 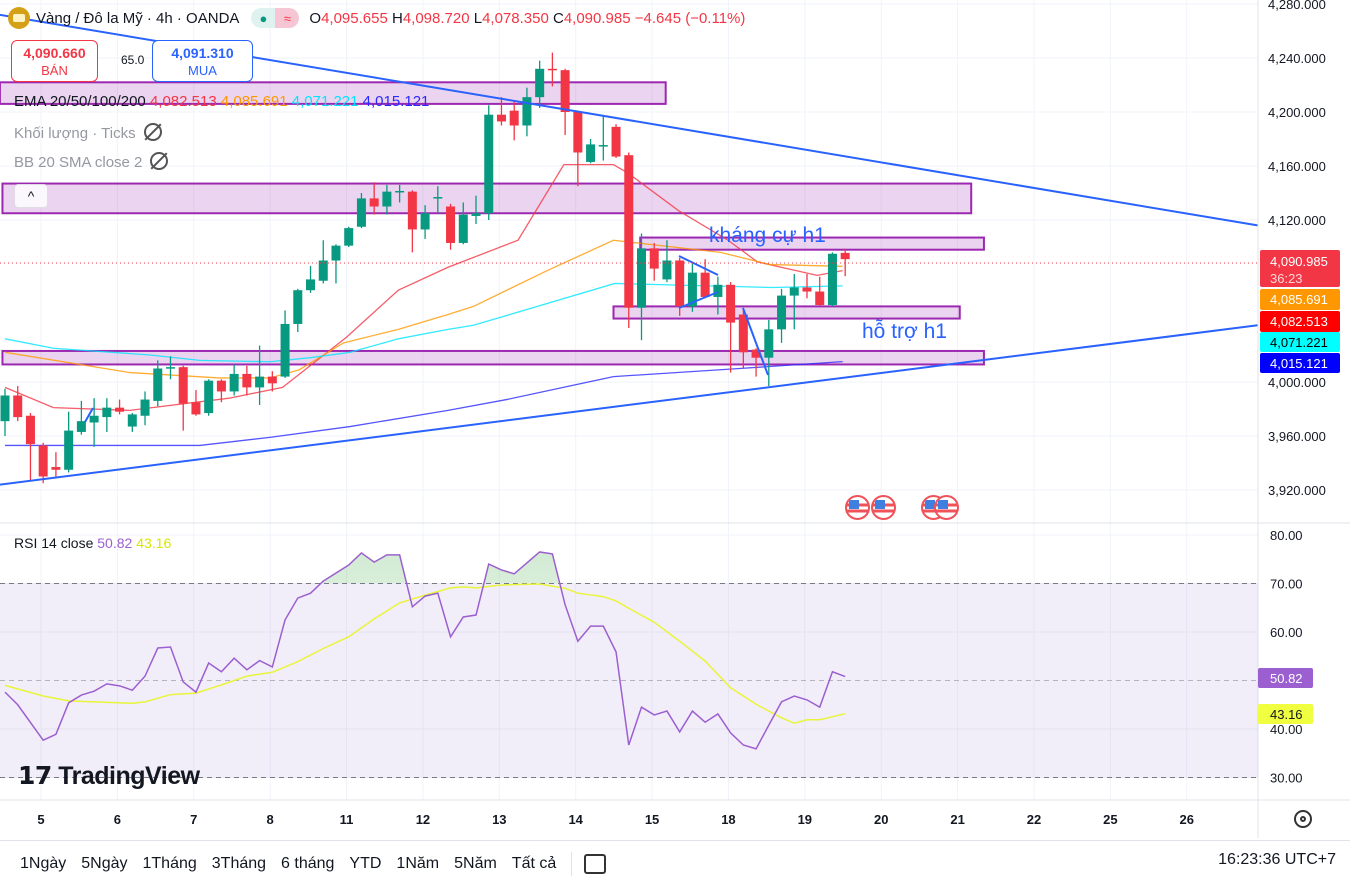 I want to click on range-all: Tất cả, so click(x=534, y=863).